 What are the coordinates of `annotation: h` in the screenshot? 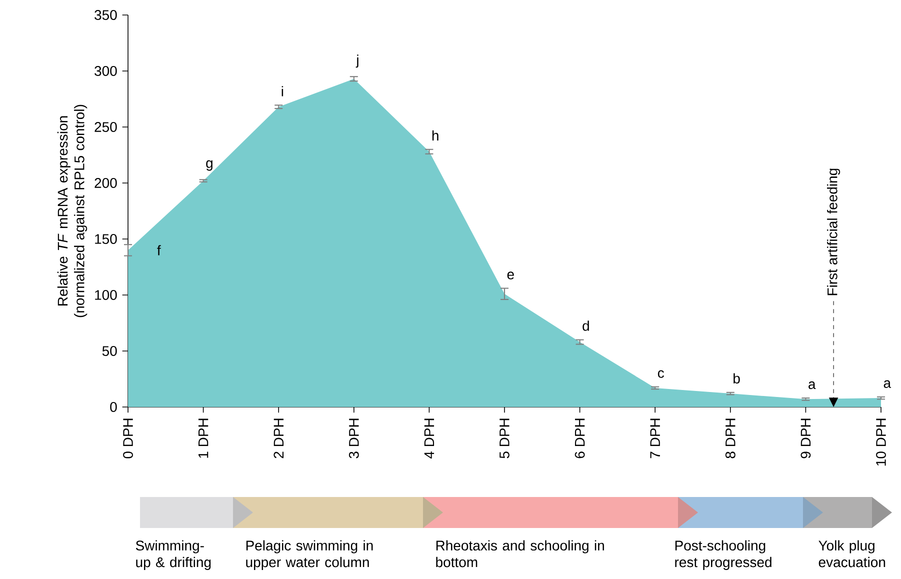 It's located at (435, 135).